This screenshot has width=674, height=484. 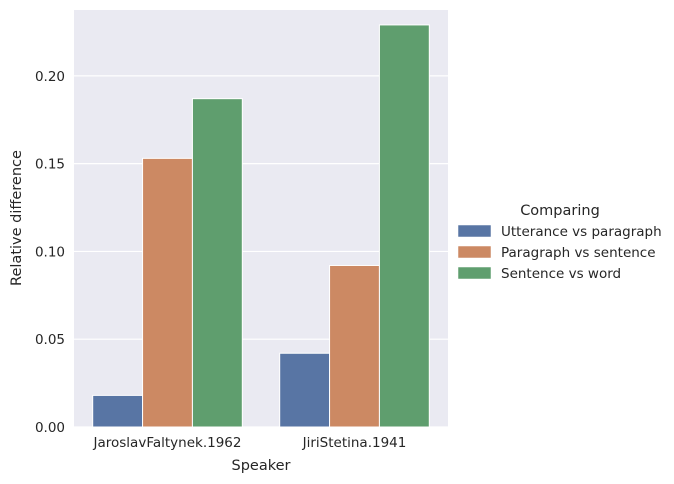 I want to click on x-tick-label: JiriStetina.1941, so click(x=354, y=443).